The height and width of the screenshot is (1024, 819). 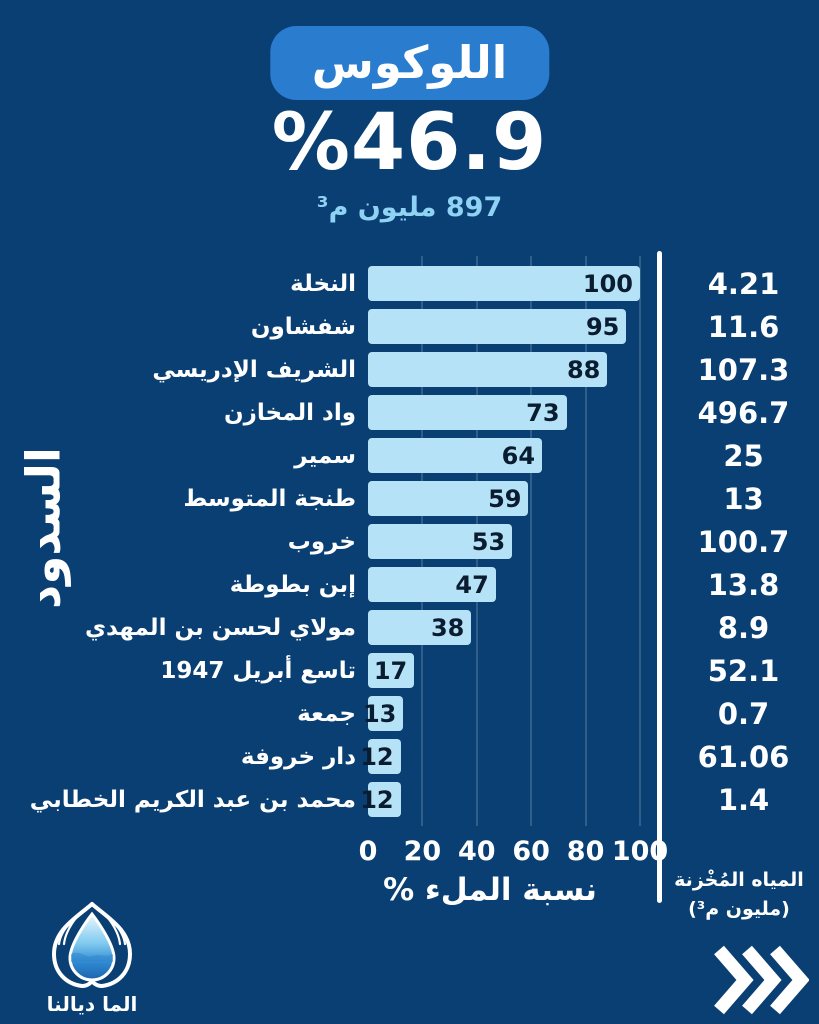 I want to click on chart-row: محمد بن عبد الكريم الخطابي 12 1.4, so click(x=409, y=799).